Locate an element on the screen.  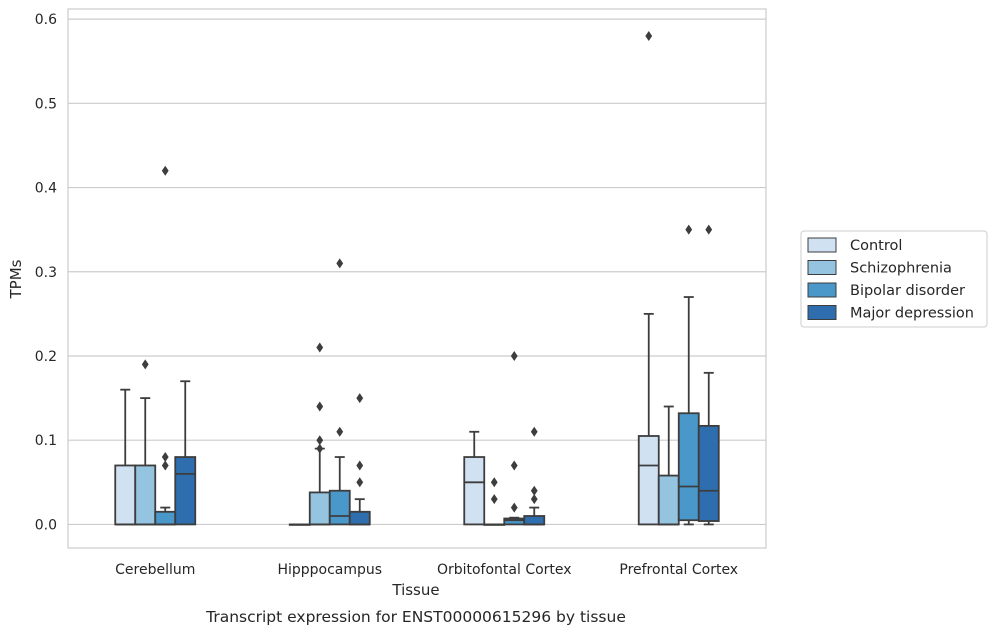
legend-item: Major depression is located at coordinates (890, 313).